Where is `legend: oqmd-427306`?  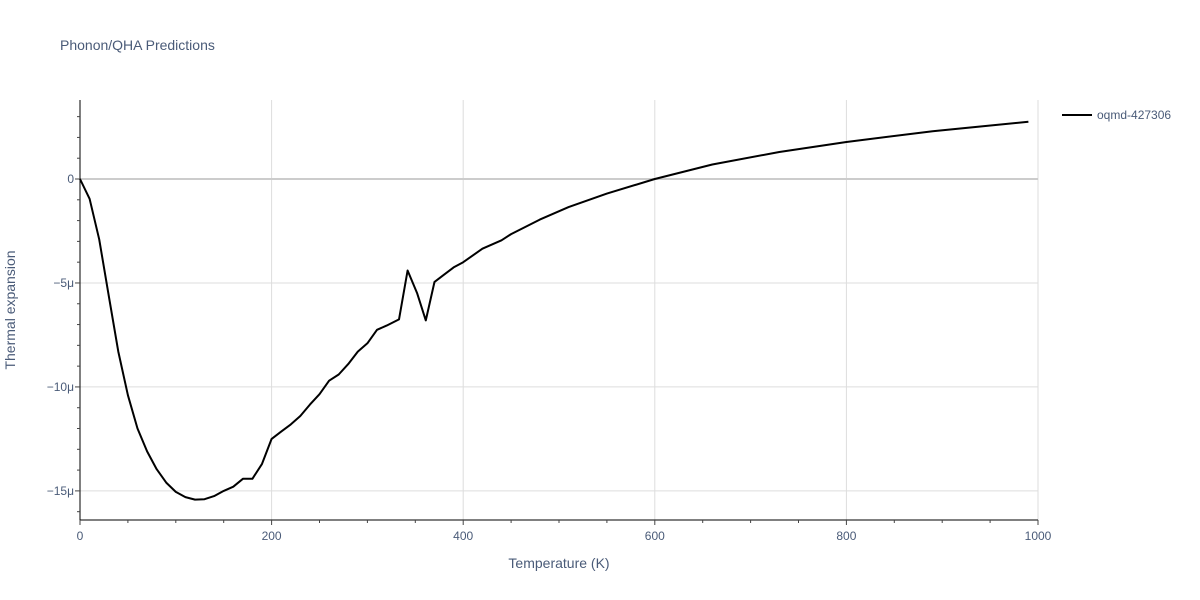 legend: oqmd-427306 is located at coordinates (1116, 115).